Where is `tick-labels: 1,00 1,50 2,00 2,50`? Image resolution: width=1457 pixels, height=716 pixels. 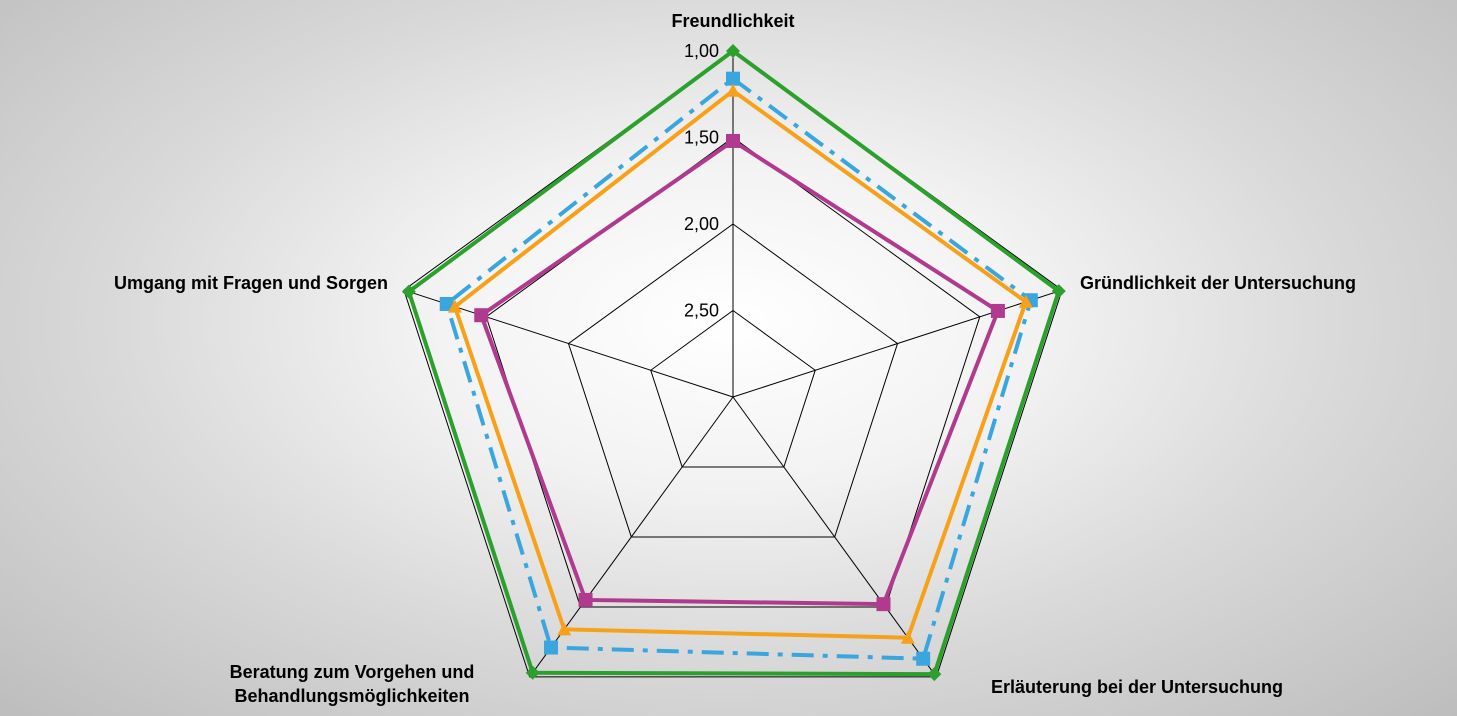 tick-labels: 1,00 1,50 2,00 2,50 is located at coordinates (701, 181).